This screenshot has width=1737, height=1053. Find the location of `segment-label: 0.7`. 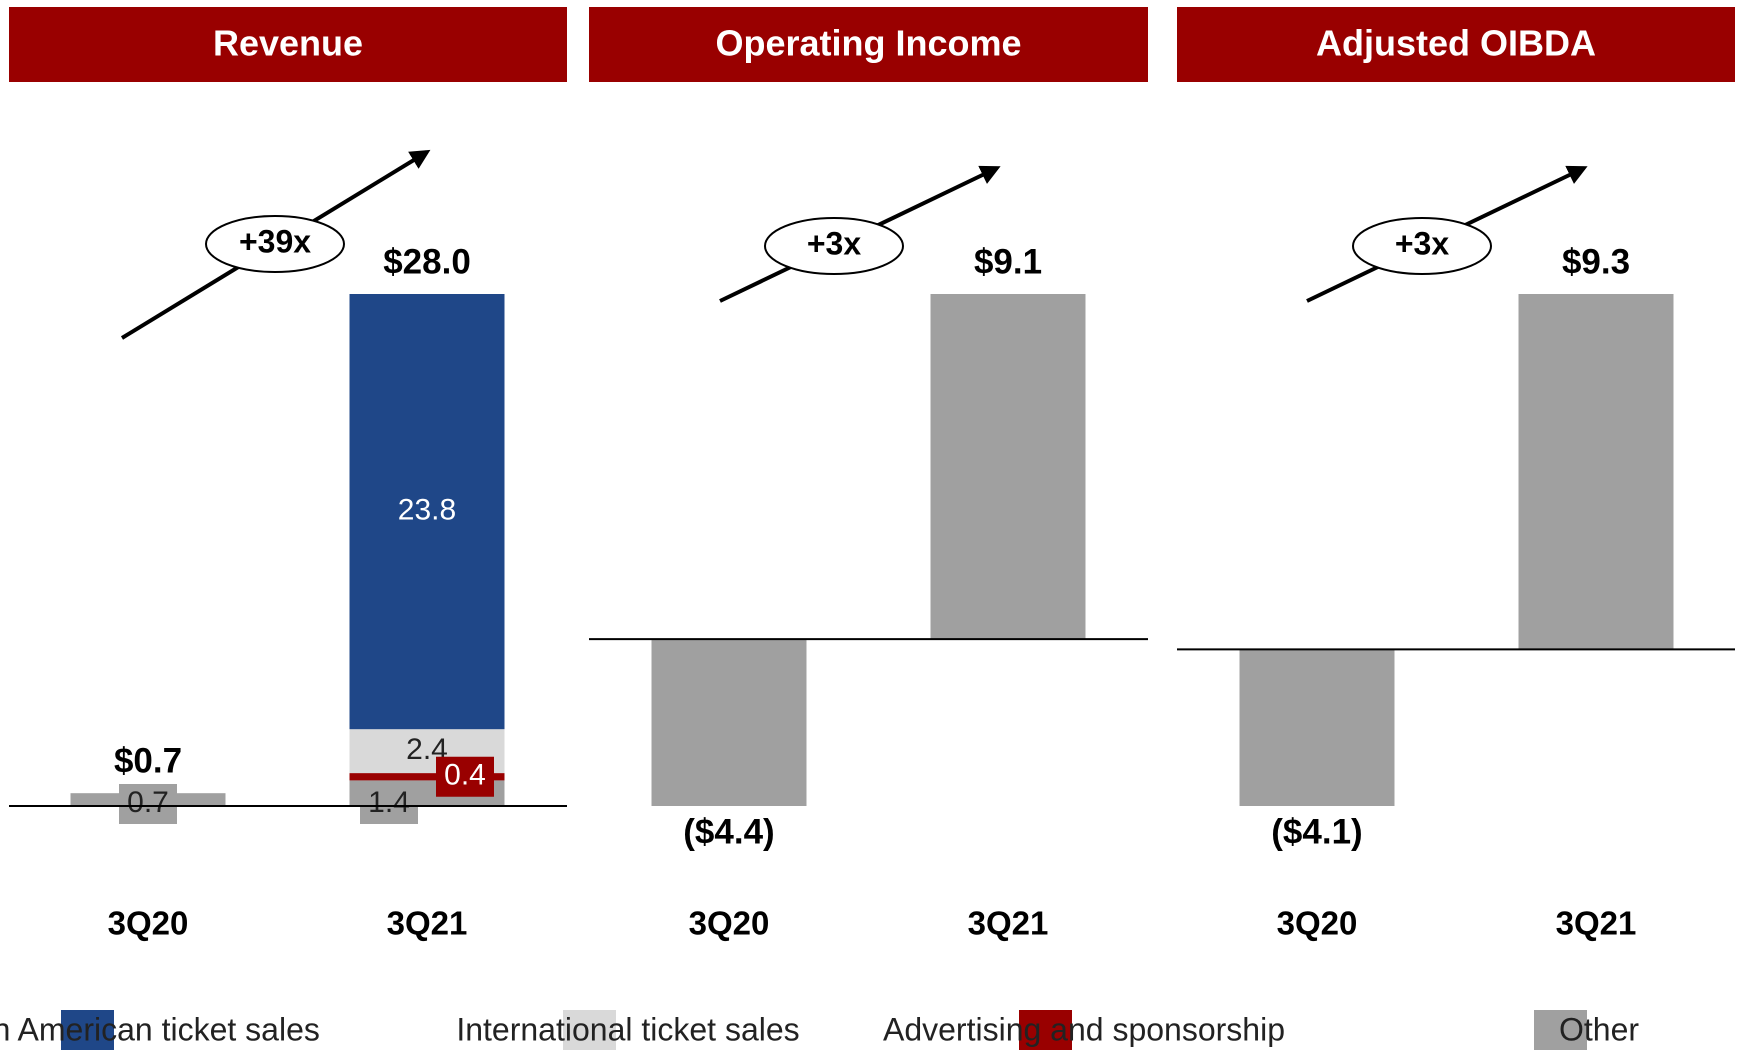

segment-label: 0.7 is located at coordinates (148, 802).